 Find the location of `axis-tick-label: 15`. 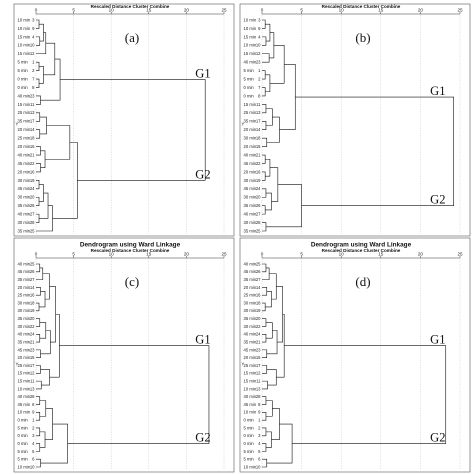

axis-tick-label: 15 is located at coordinates (149, 253).